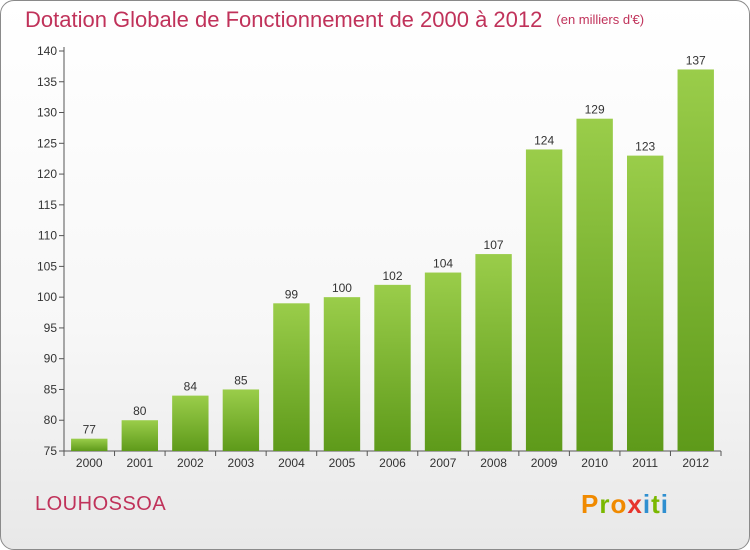  What do you see at coordinates (90, 430) in the screenshot?
I see `bar-value-label: 77` at bounding box center [90, 430].